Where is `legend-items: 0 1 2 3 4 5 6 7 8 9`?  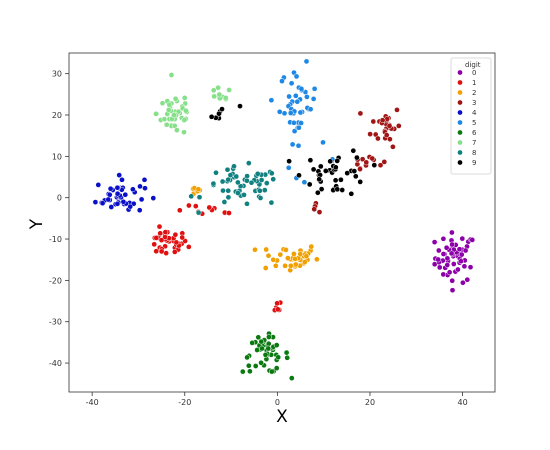 legend-items: 0 1 2 3 4 5 6 7 8 9 is located at coordinates (467, 118).